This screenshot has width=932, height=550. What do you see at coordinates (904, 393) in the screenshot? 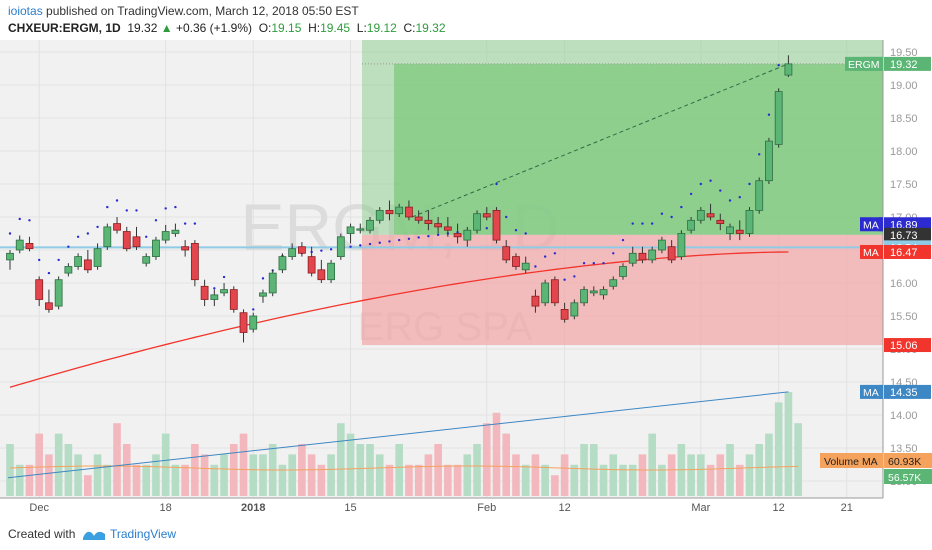
I see `ma-blue-tag-value: 14.35` at bounding box center [904, 393].